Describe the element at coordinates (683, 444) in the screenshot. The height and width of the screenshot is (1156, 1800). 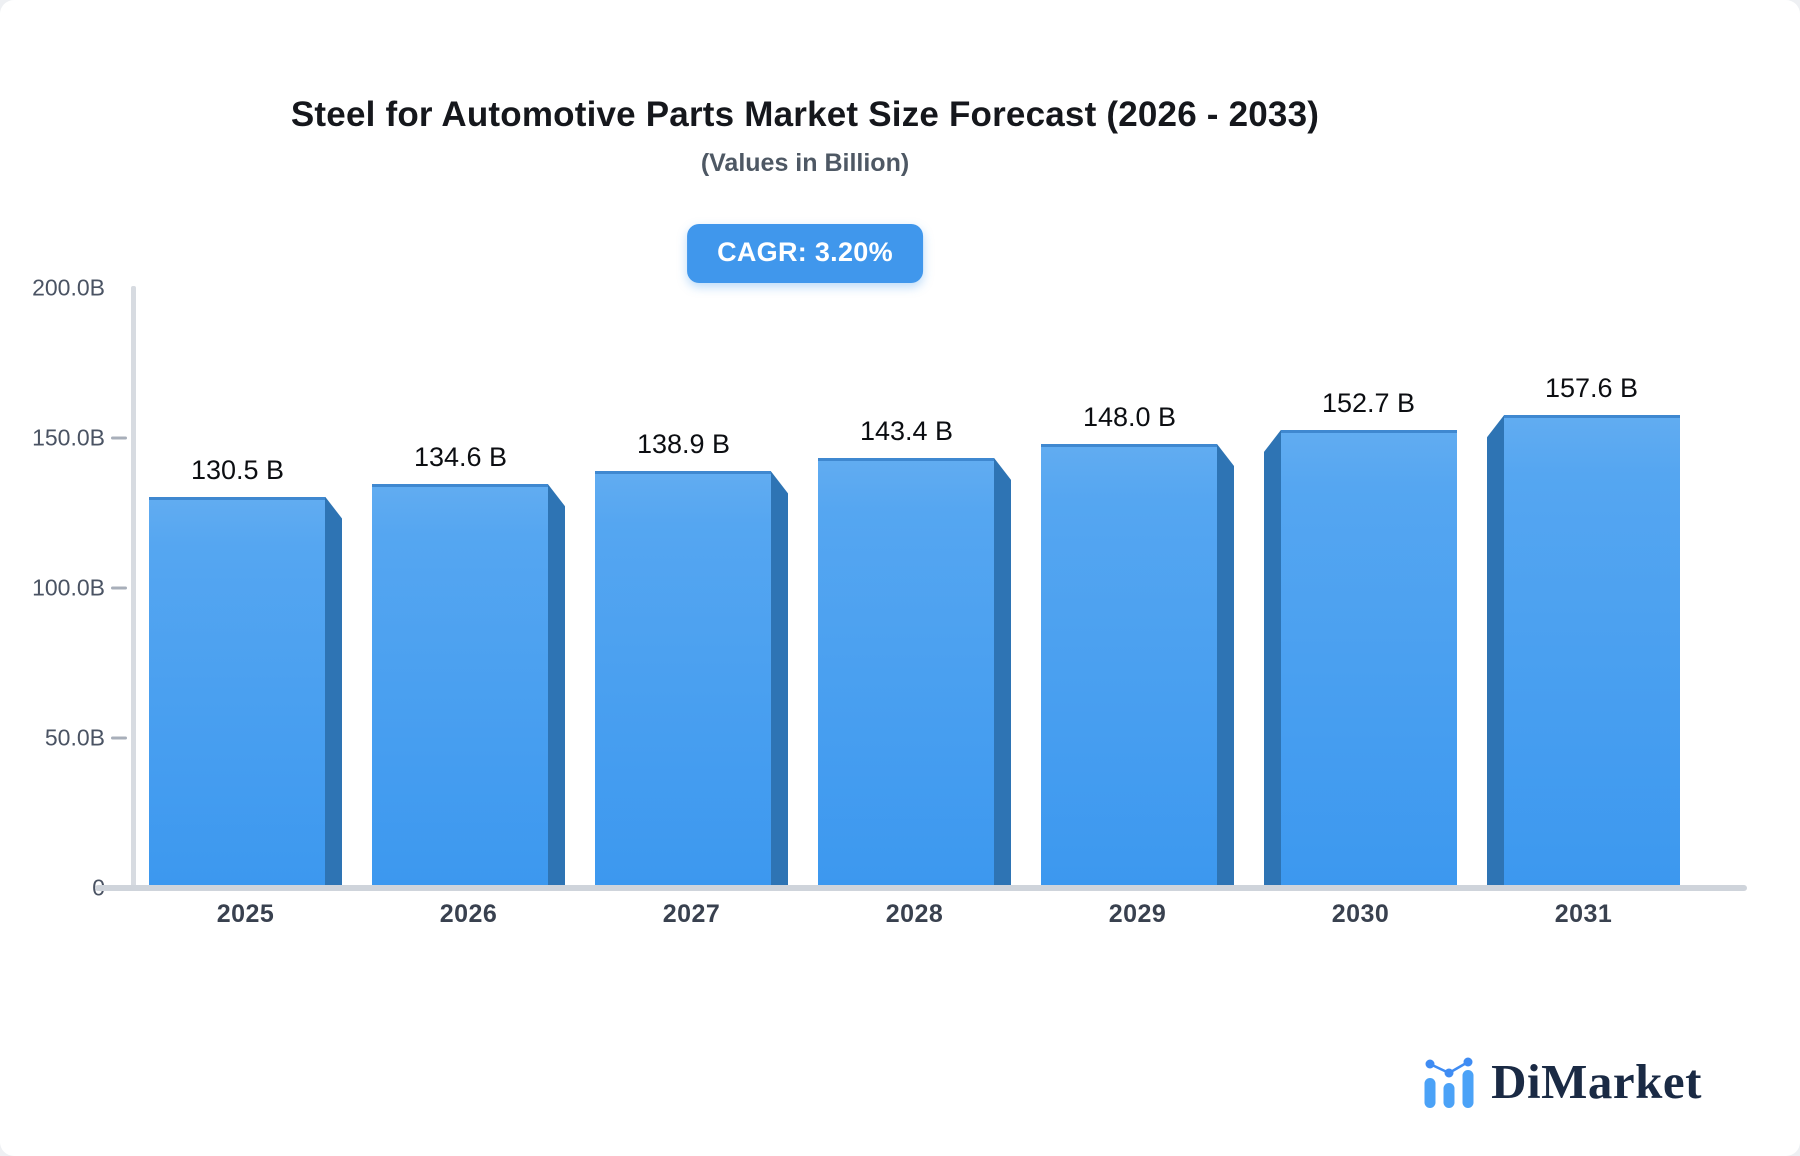
I see `bar-value-label: 138.9 B` at that location.